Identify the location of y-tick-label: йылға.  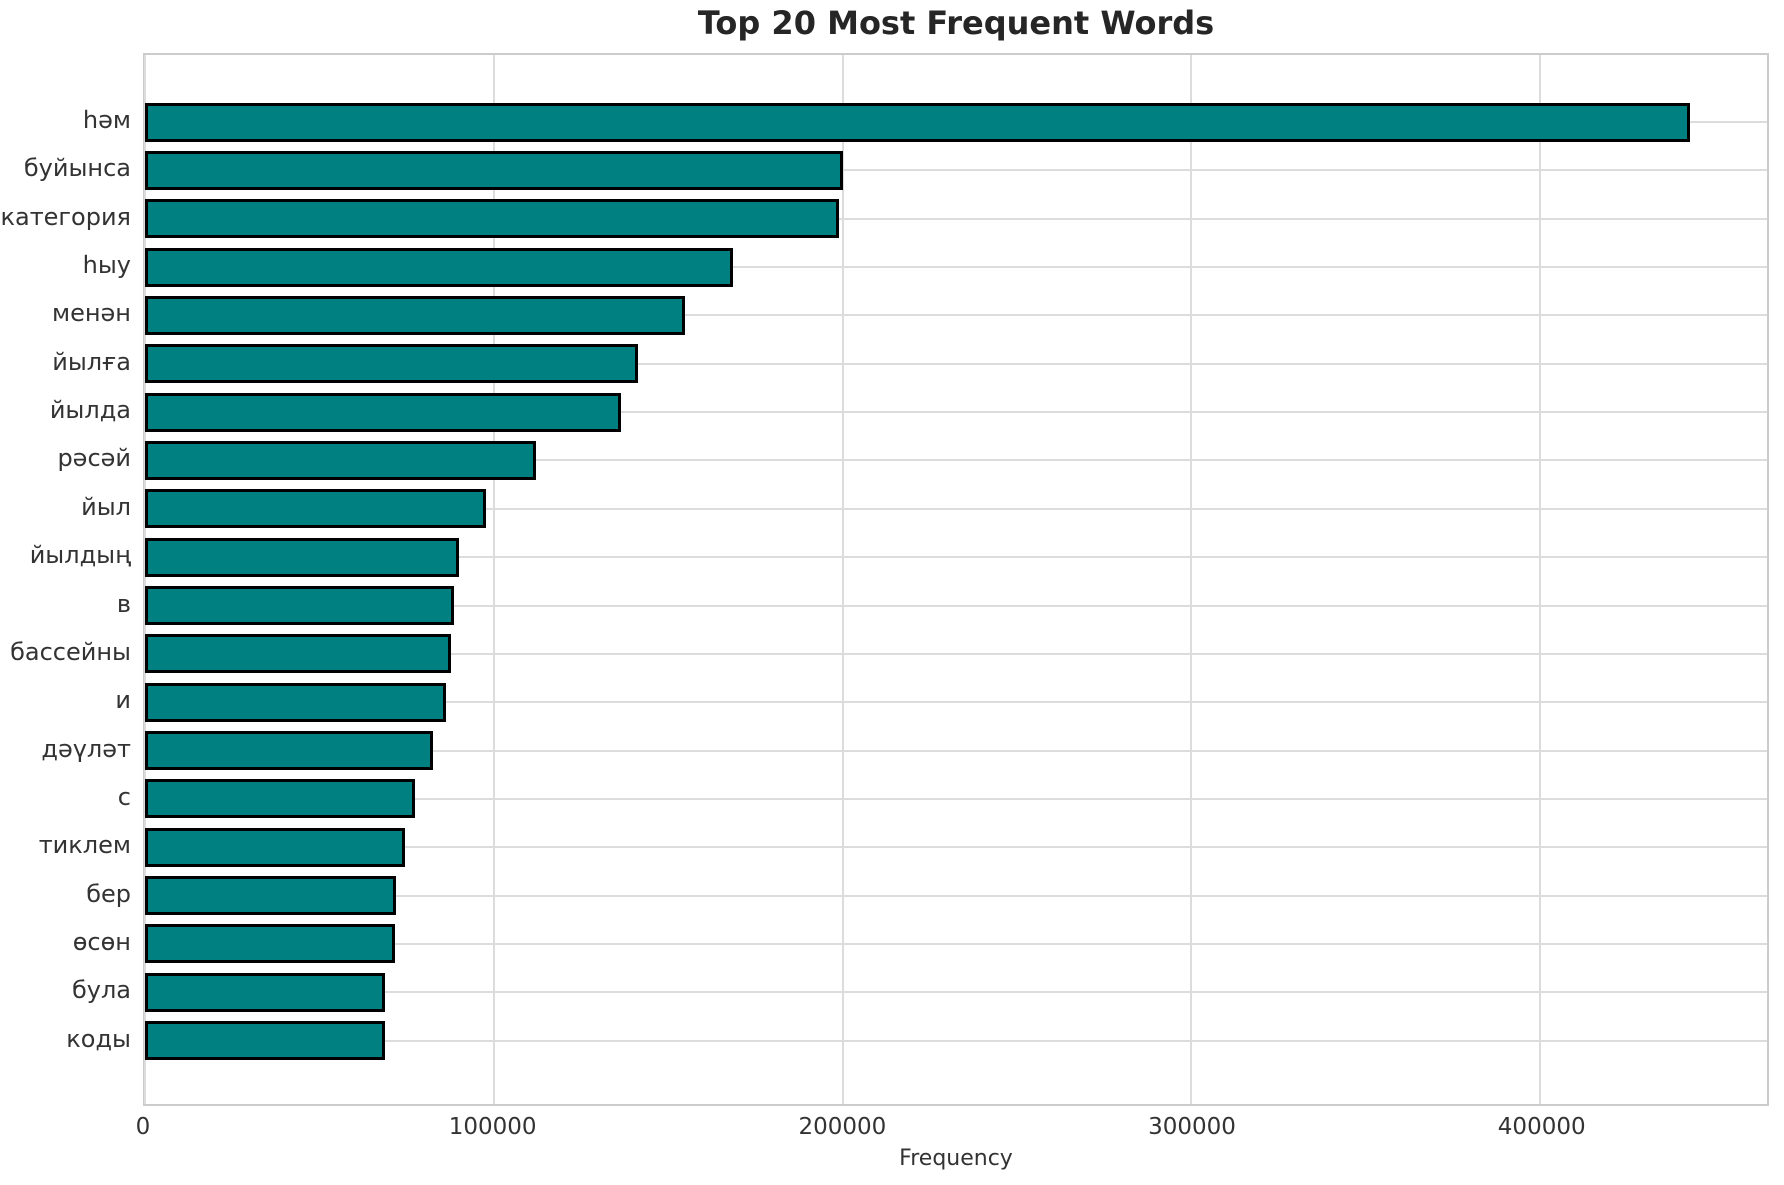
(91, 361).